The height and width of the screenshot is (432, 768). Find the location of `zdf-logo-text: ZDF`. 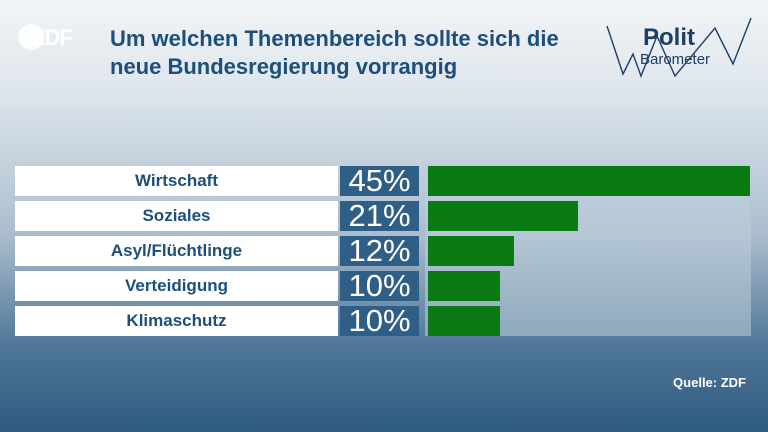

zdf-logo-text: ZDF is located at coordinates (52, 37).